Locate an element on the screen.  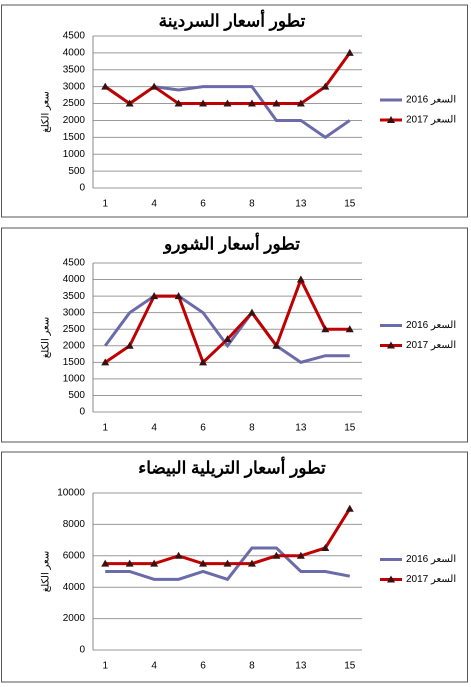
y-tick-label: 6000 is located at coordinates (74, 555).